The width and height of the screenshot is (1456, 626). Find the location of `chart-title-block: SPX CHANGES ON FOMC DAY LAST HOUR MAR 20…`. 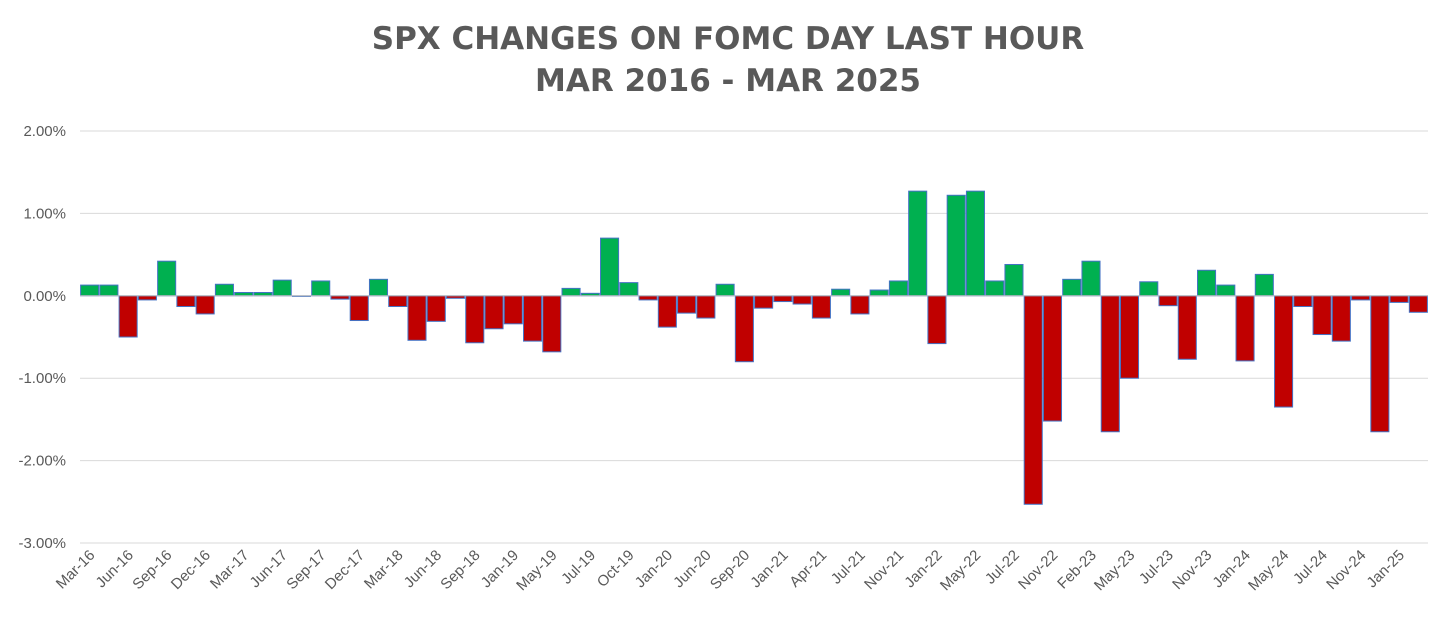

chart-title-block: SPX CHANGES ON FOMC DAY LAST HOUR MAR 20… is located at coordinates (728, 60).